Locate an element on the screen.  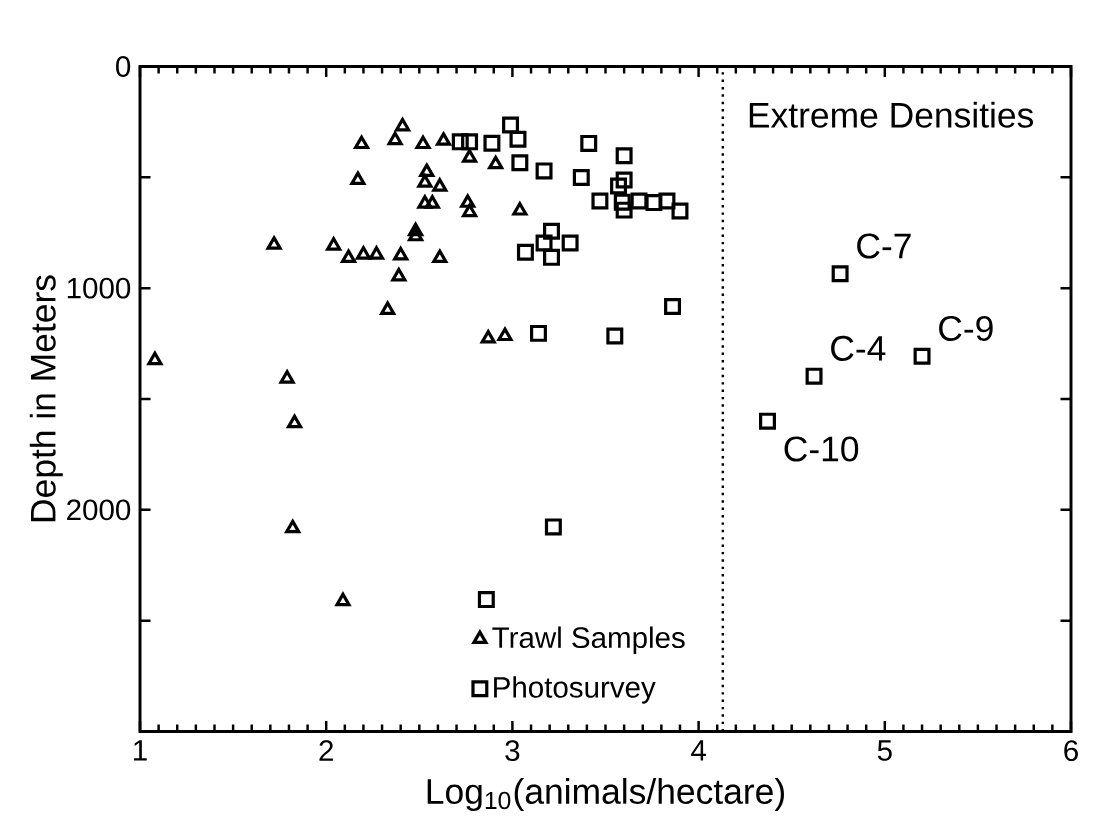
y-tick-label: 2000 is located at coordinates (99, 510).